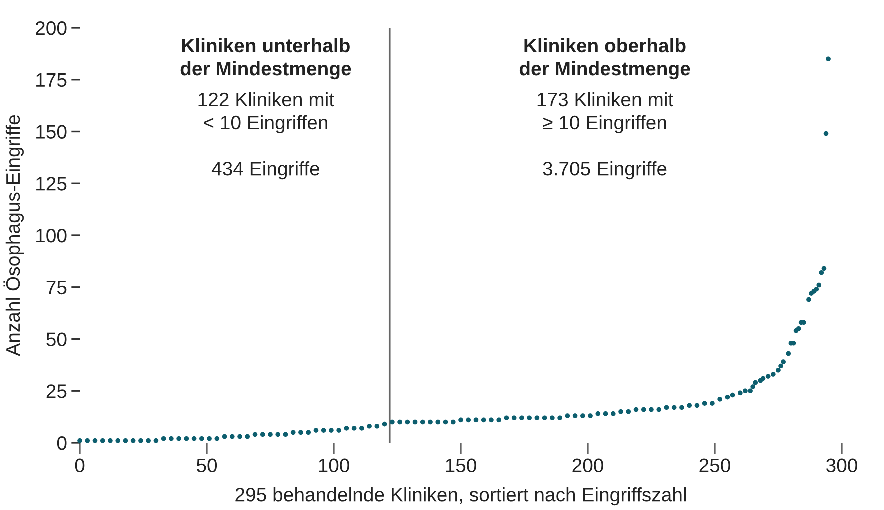  I want to click on y-tick-label: 25, so click(56, 391).